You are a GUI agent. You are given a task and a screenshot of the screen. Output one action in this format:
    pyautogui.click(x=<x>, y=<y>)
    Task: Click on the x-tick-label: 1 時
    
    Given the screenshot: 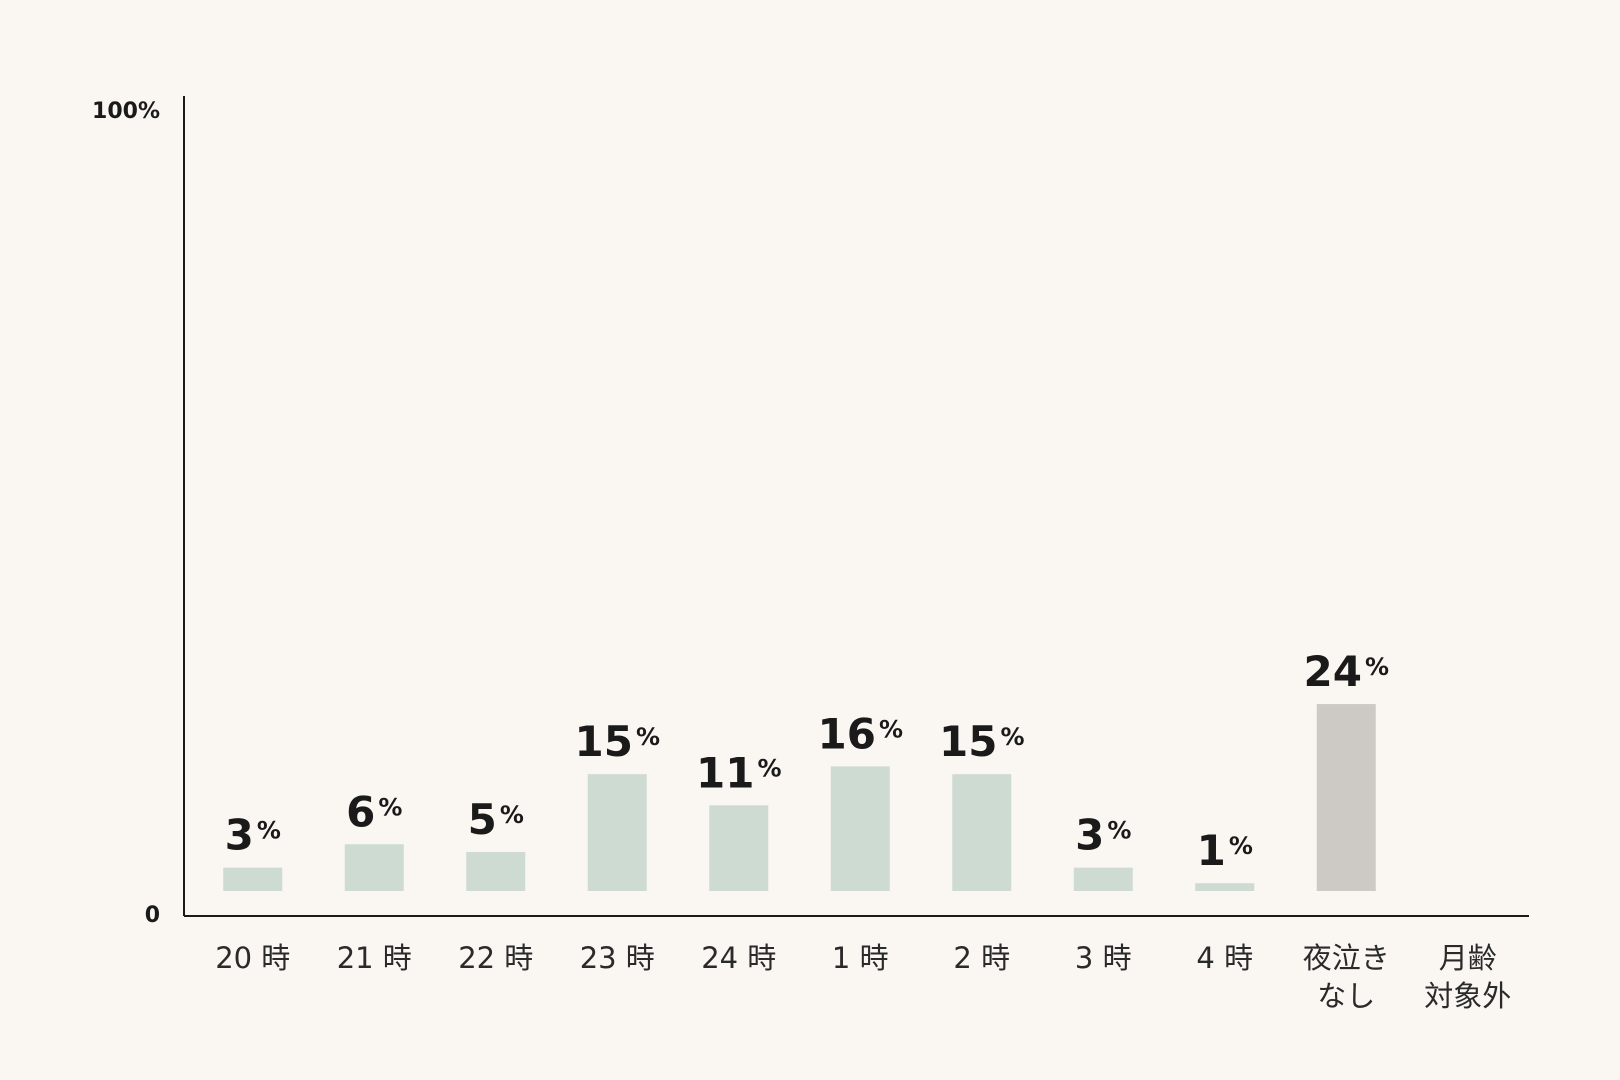 What is the action you would take?
    pyautogui.click(x=860, y=958)
    